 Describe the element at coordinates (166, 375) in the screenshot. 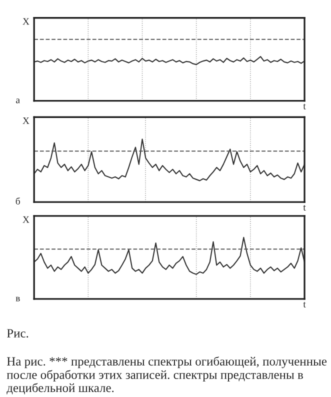

I see `text: На рис. *** представлены спектры огибающей, полученные после обработки этих записей. спектры представлены в децибельной шкале.` at that location.